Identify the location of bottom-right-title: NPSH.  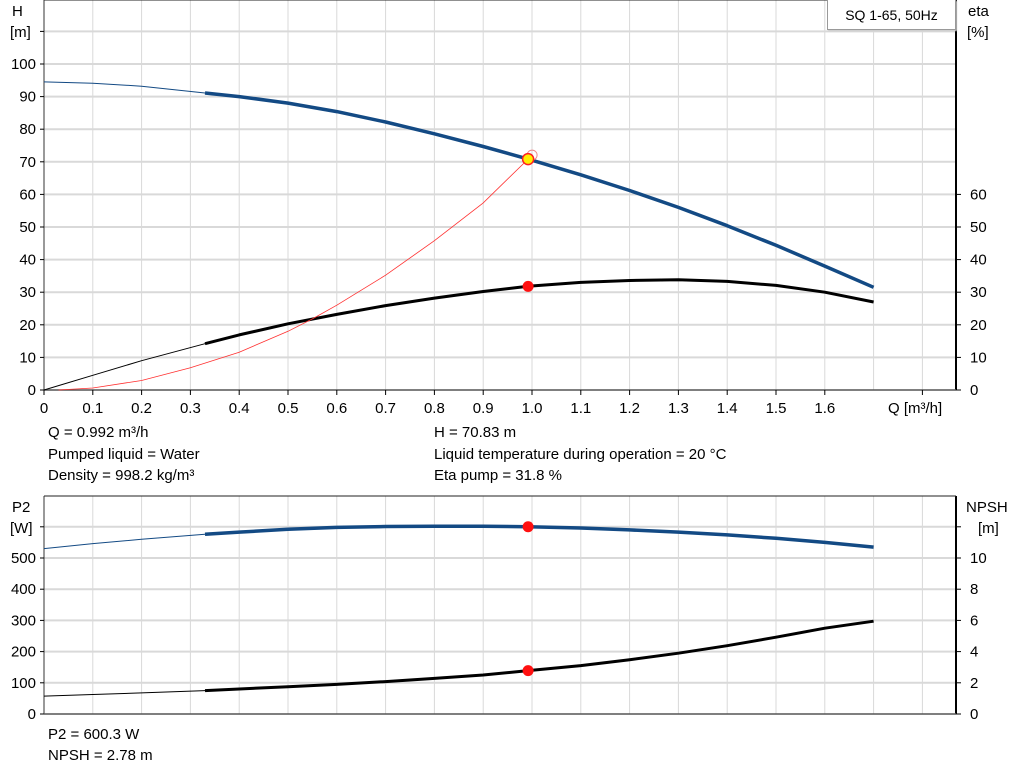
(987, 507).